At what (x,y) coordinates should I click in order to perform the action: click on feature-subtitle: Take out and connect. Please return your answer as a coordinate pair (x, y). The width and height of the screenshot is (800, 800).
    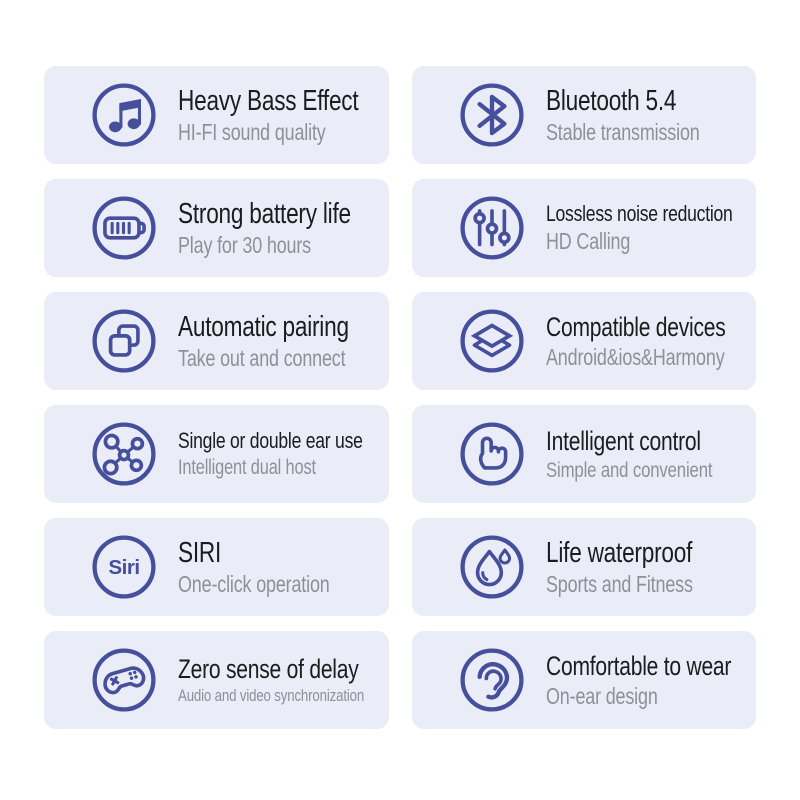
    Looking at the image, I should click on (262, 358).